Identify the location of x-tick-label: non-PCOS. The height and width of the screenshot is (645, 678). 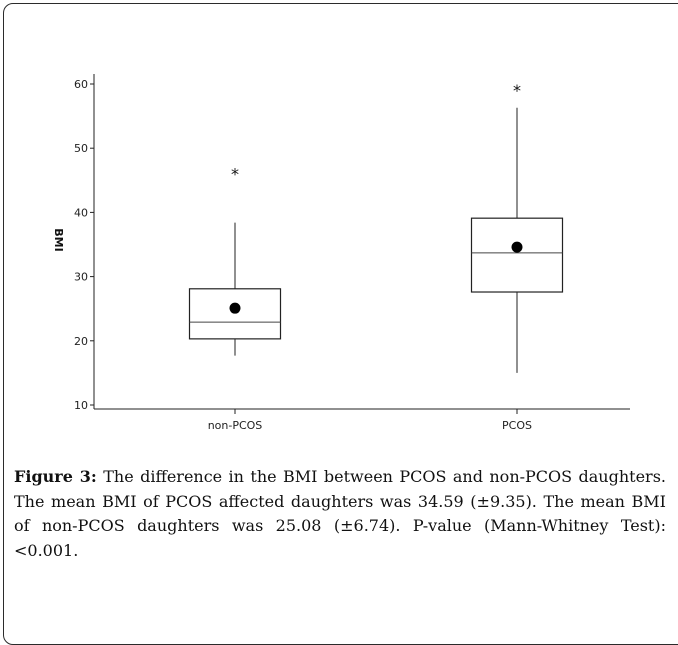
(235, 425).